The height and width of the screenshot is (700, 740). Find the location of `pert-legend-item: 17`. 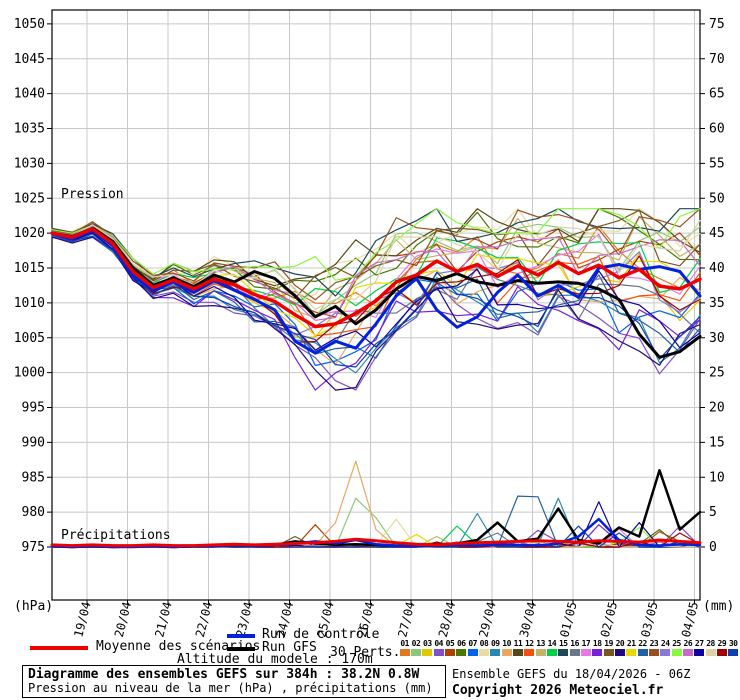

pert-legend-item: 17 is located at coordinates (585, 647).